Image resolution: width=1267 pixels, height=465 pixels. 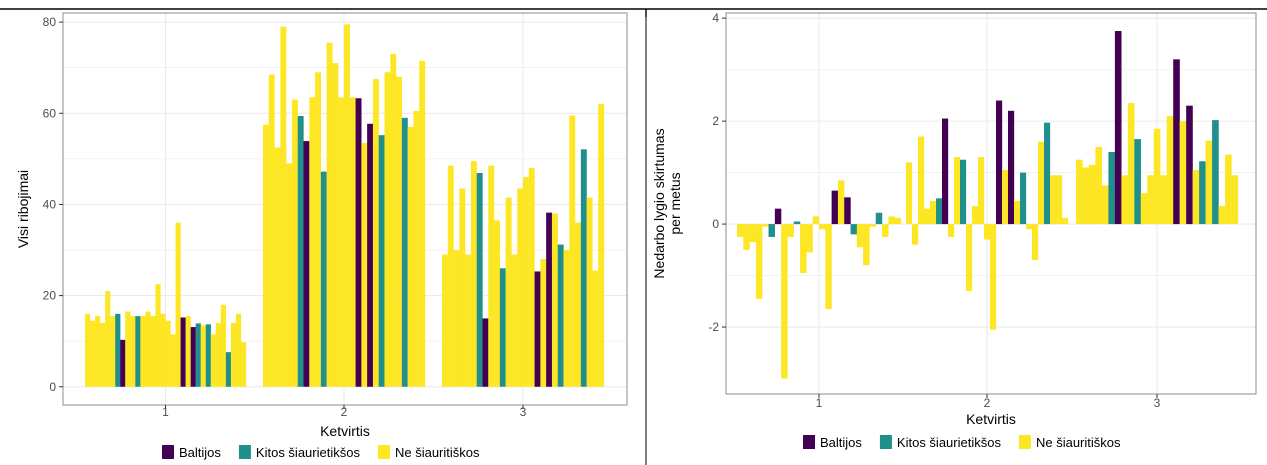 I want to click on y-tick-label: 40, so click(x=50, y=204).